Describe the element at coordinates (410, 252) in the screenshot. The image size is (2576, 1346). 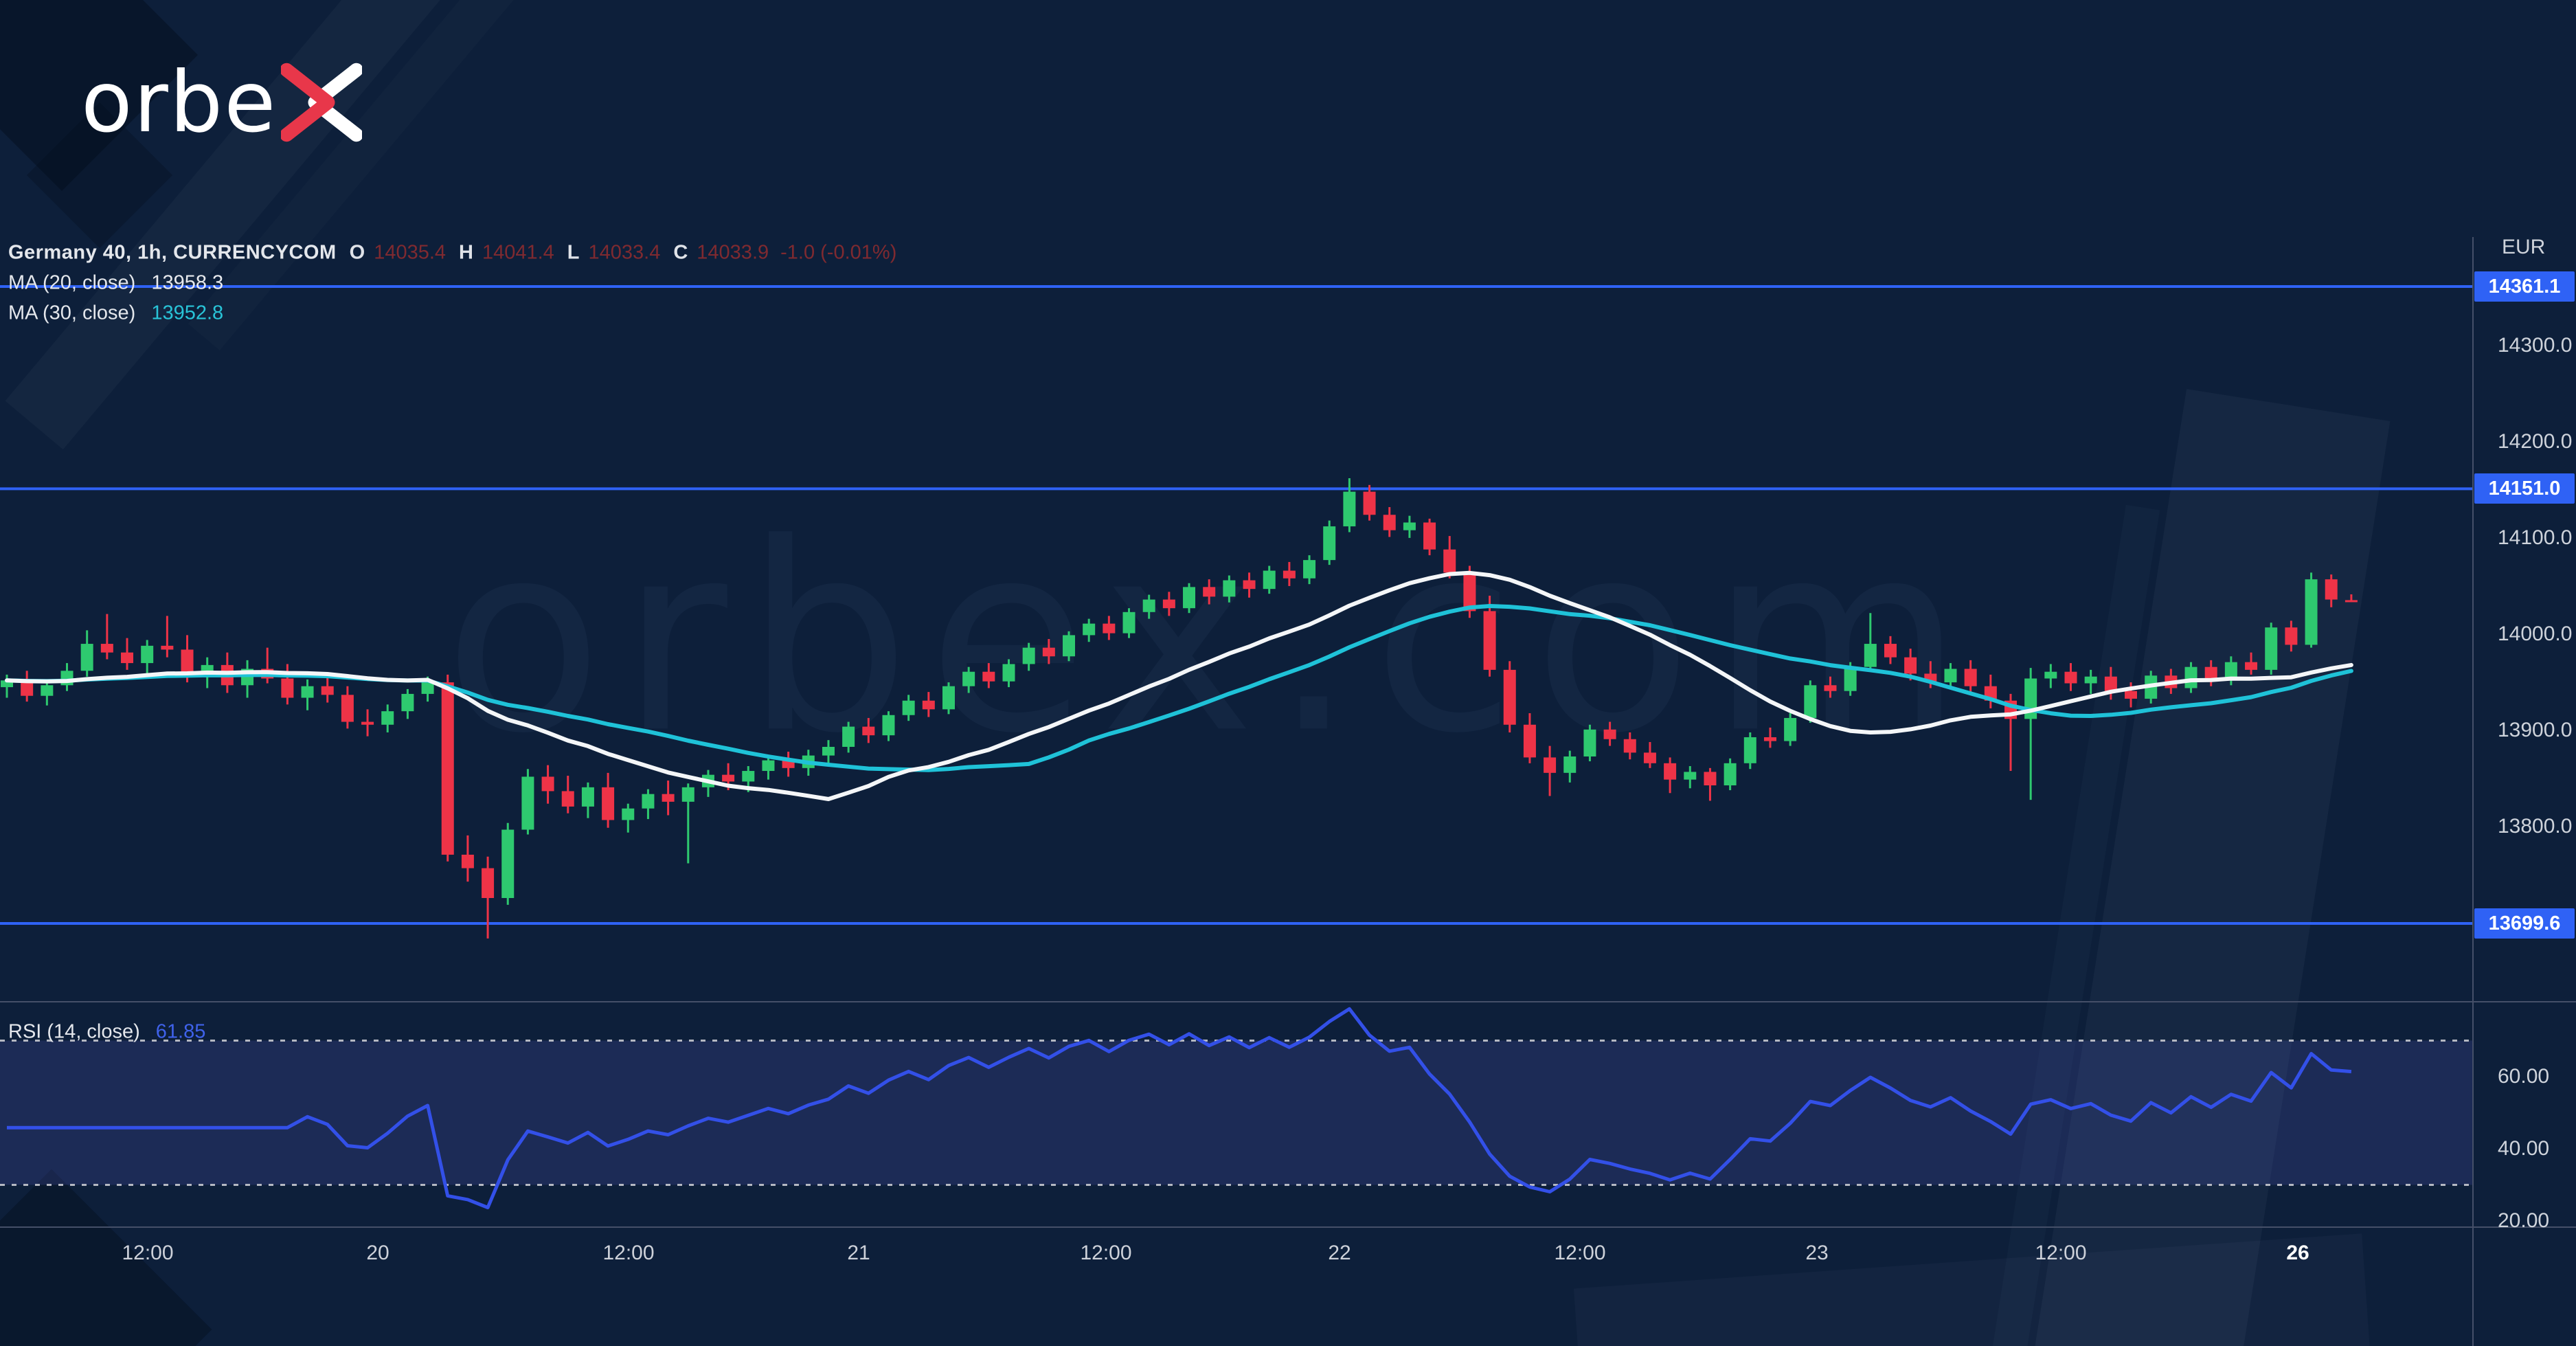
I see `open-value: 14035.4` at that location.